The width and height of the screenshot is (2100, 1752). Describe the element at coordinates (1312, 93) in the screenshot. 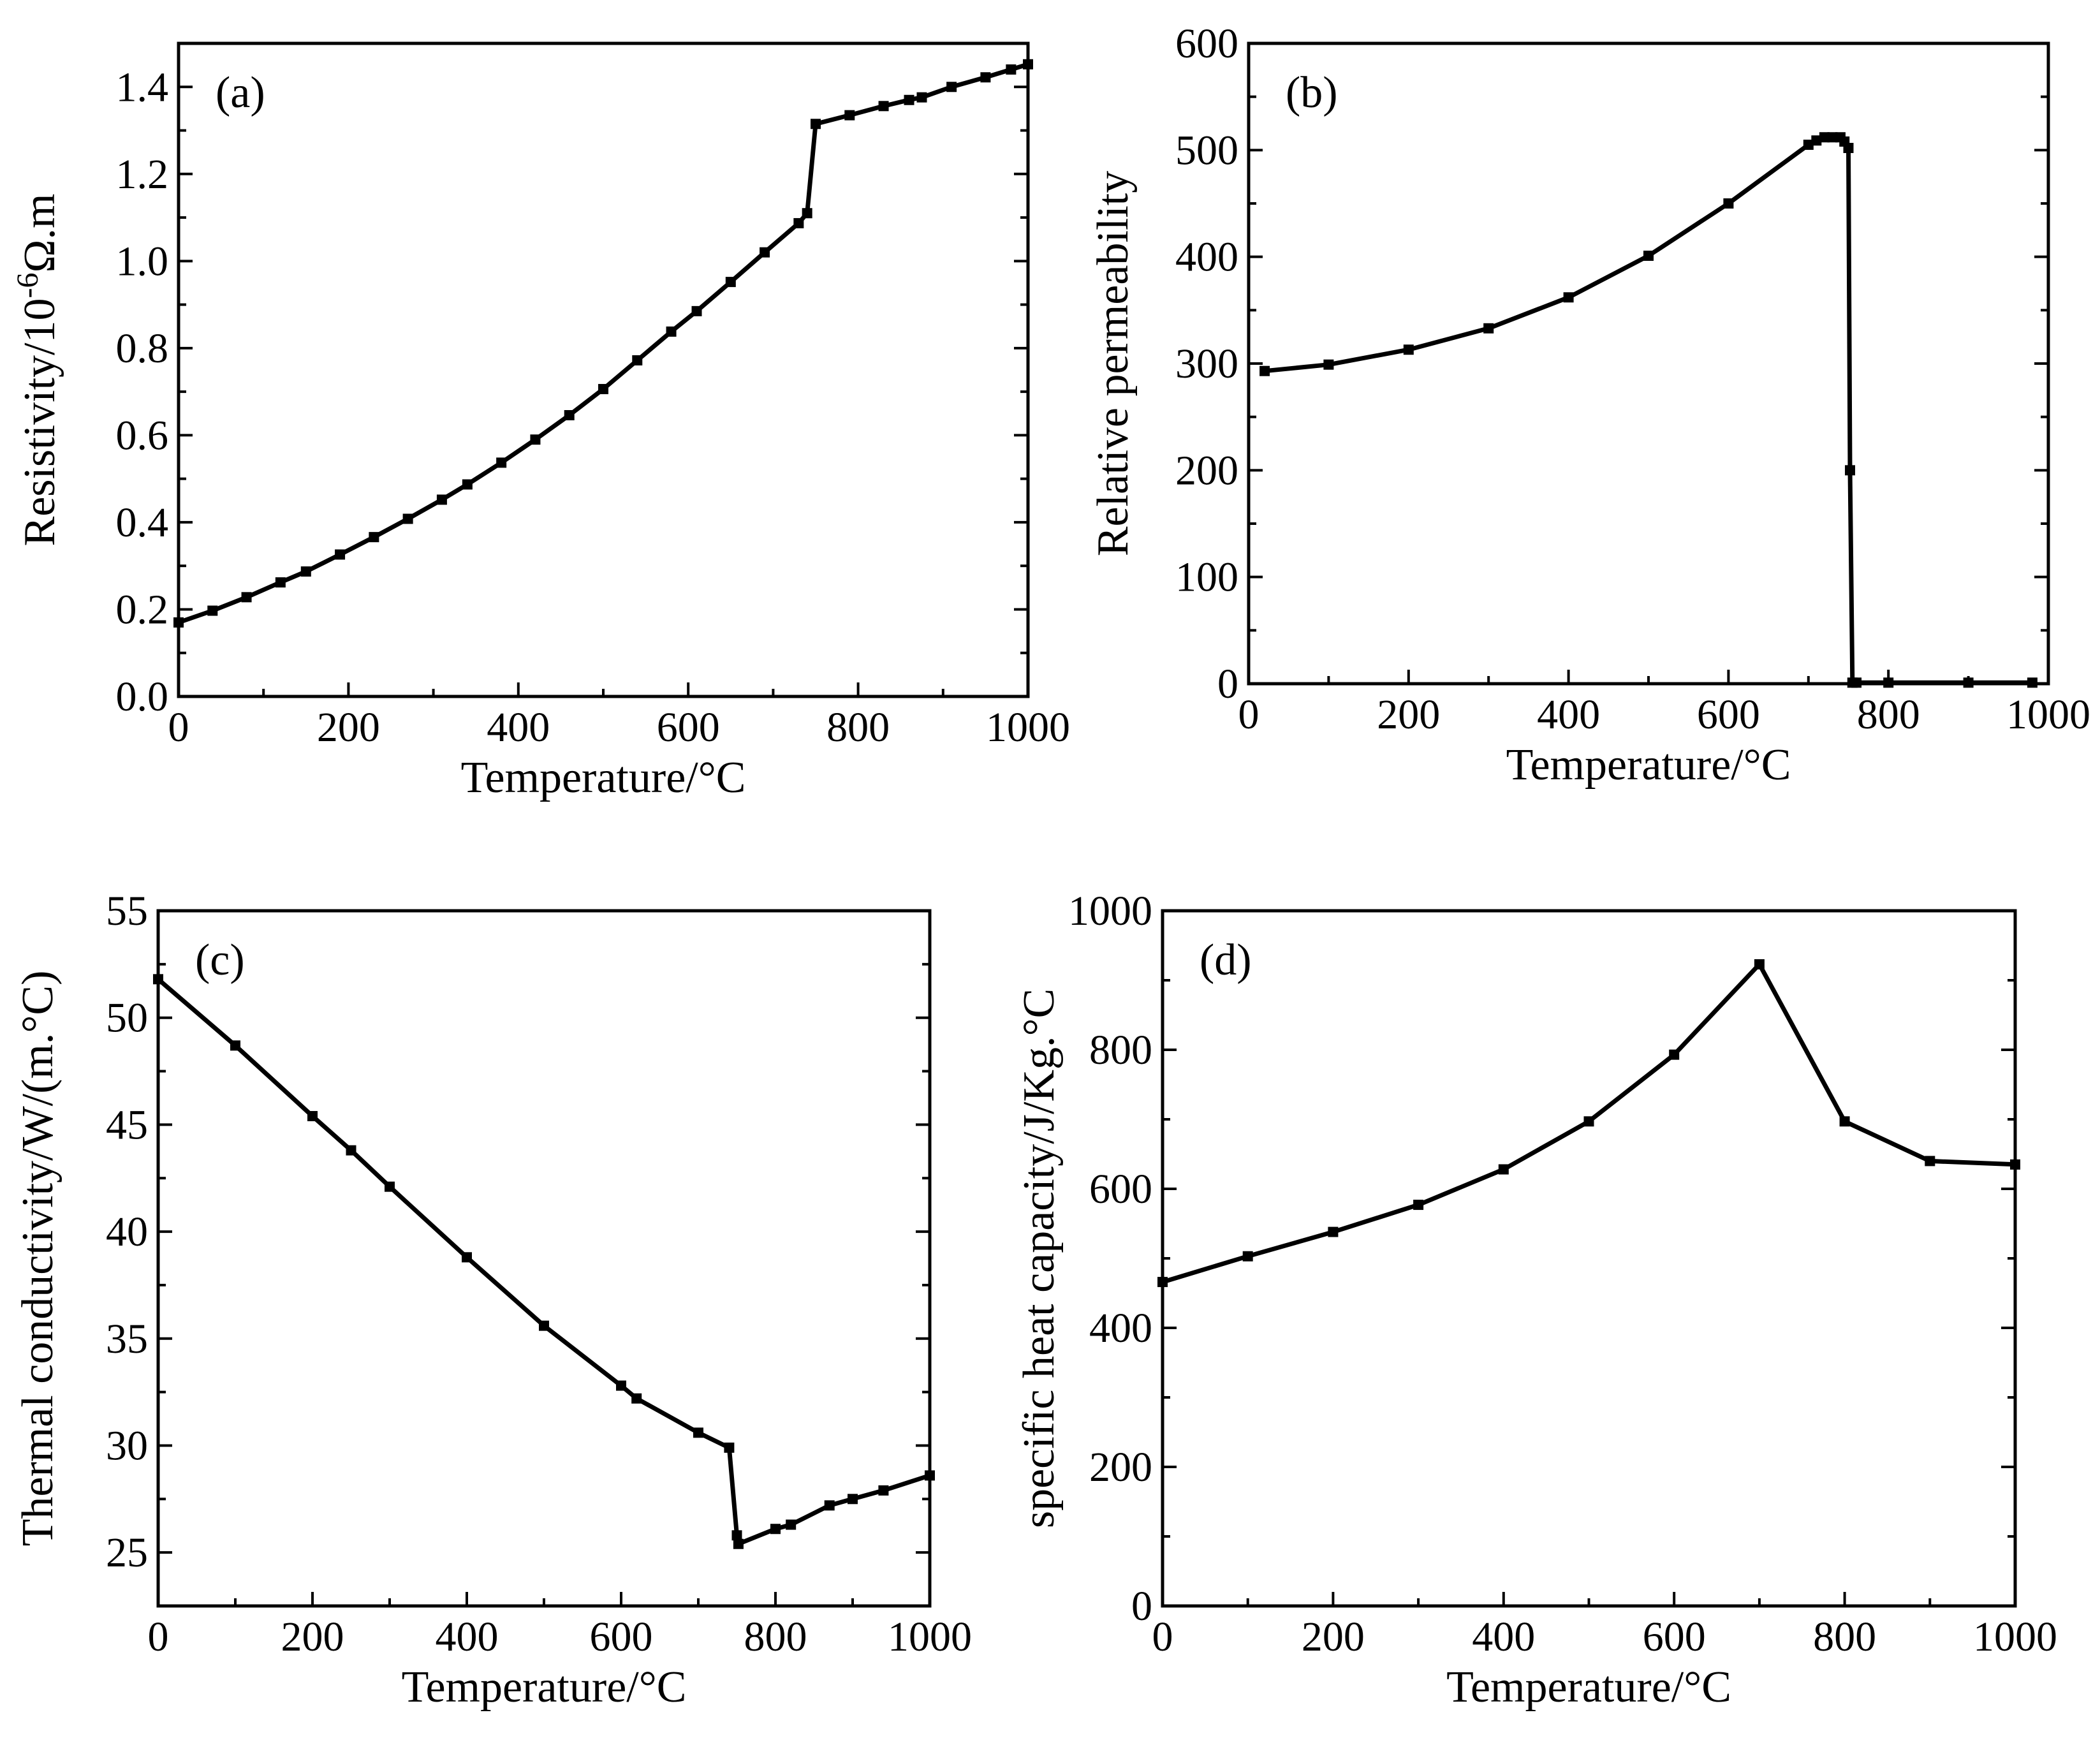

I see `panel-label: (b)` at that location.